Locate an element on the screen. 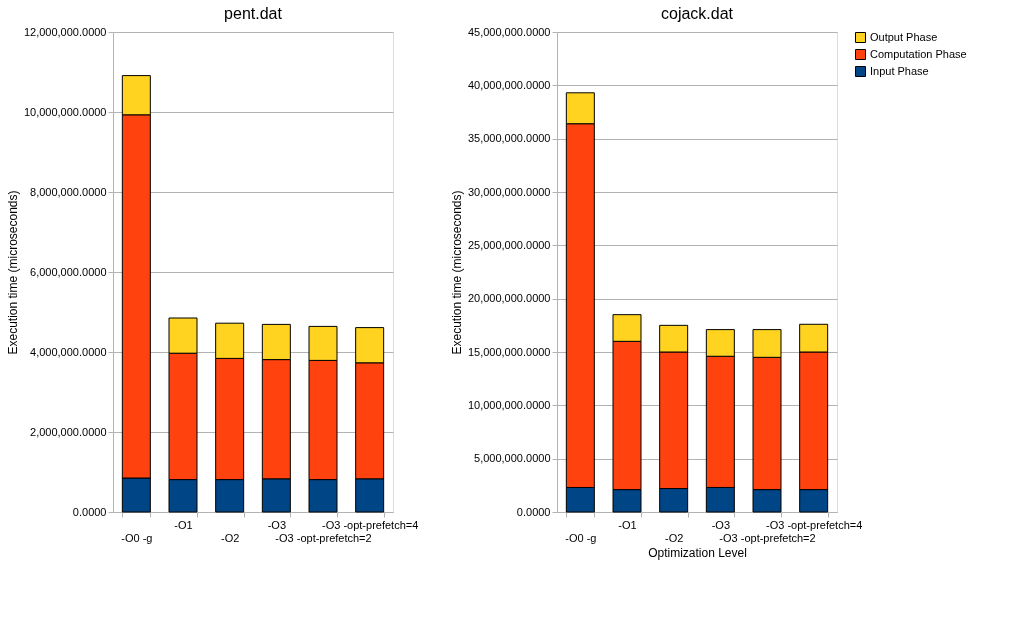  y-tick-label: 20,000,000.0000 is located at coordinates (509, 298).